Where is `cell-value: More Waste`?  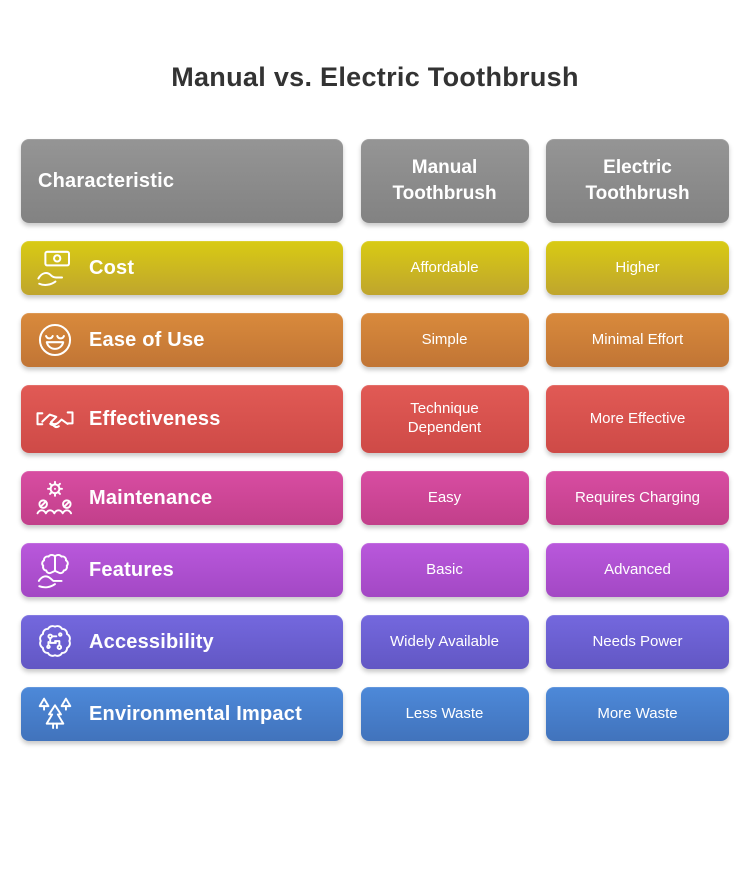
cell-value: More Waste is located at coordinates (637, 713).